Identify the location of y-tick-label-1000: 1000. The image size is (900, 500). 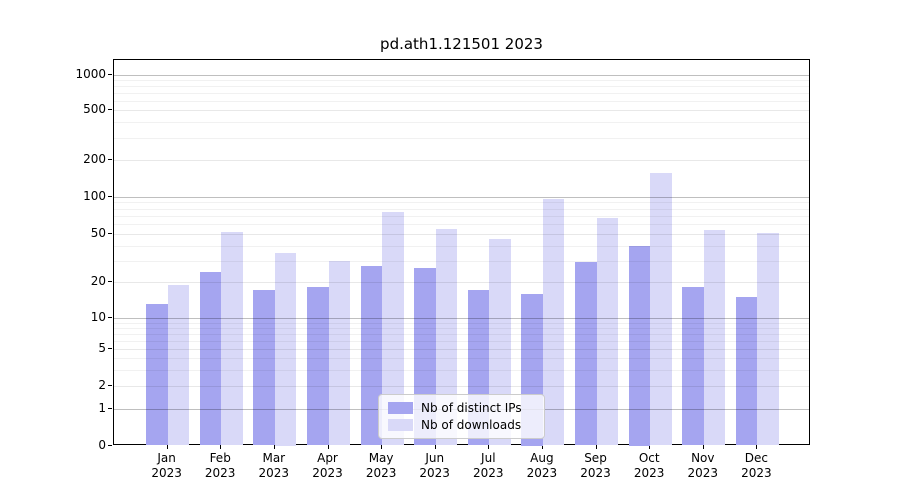
(90, 74).